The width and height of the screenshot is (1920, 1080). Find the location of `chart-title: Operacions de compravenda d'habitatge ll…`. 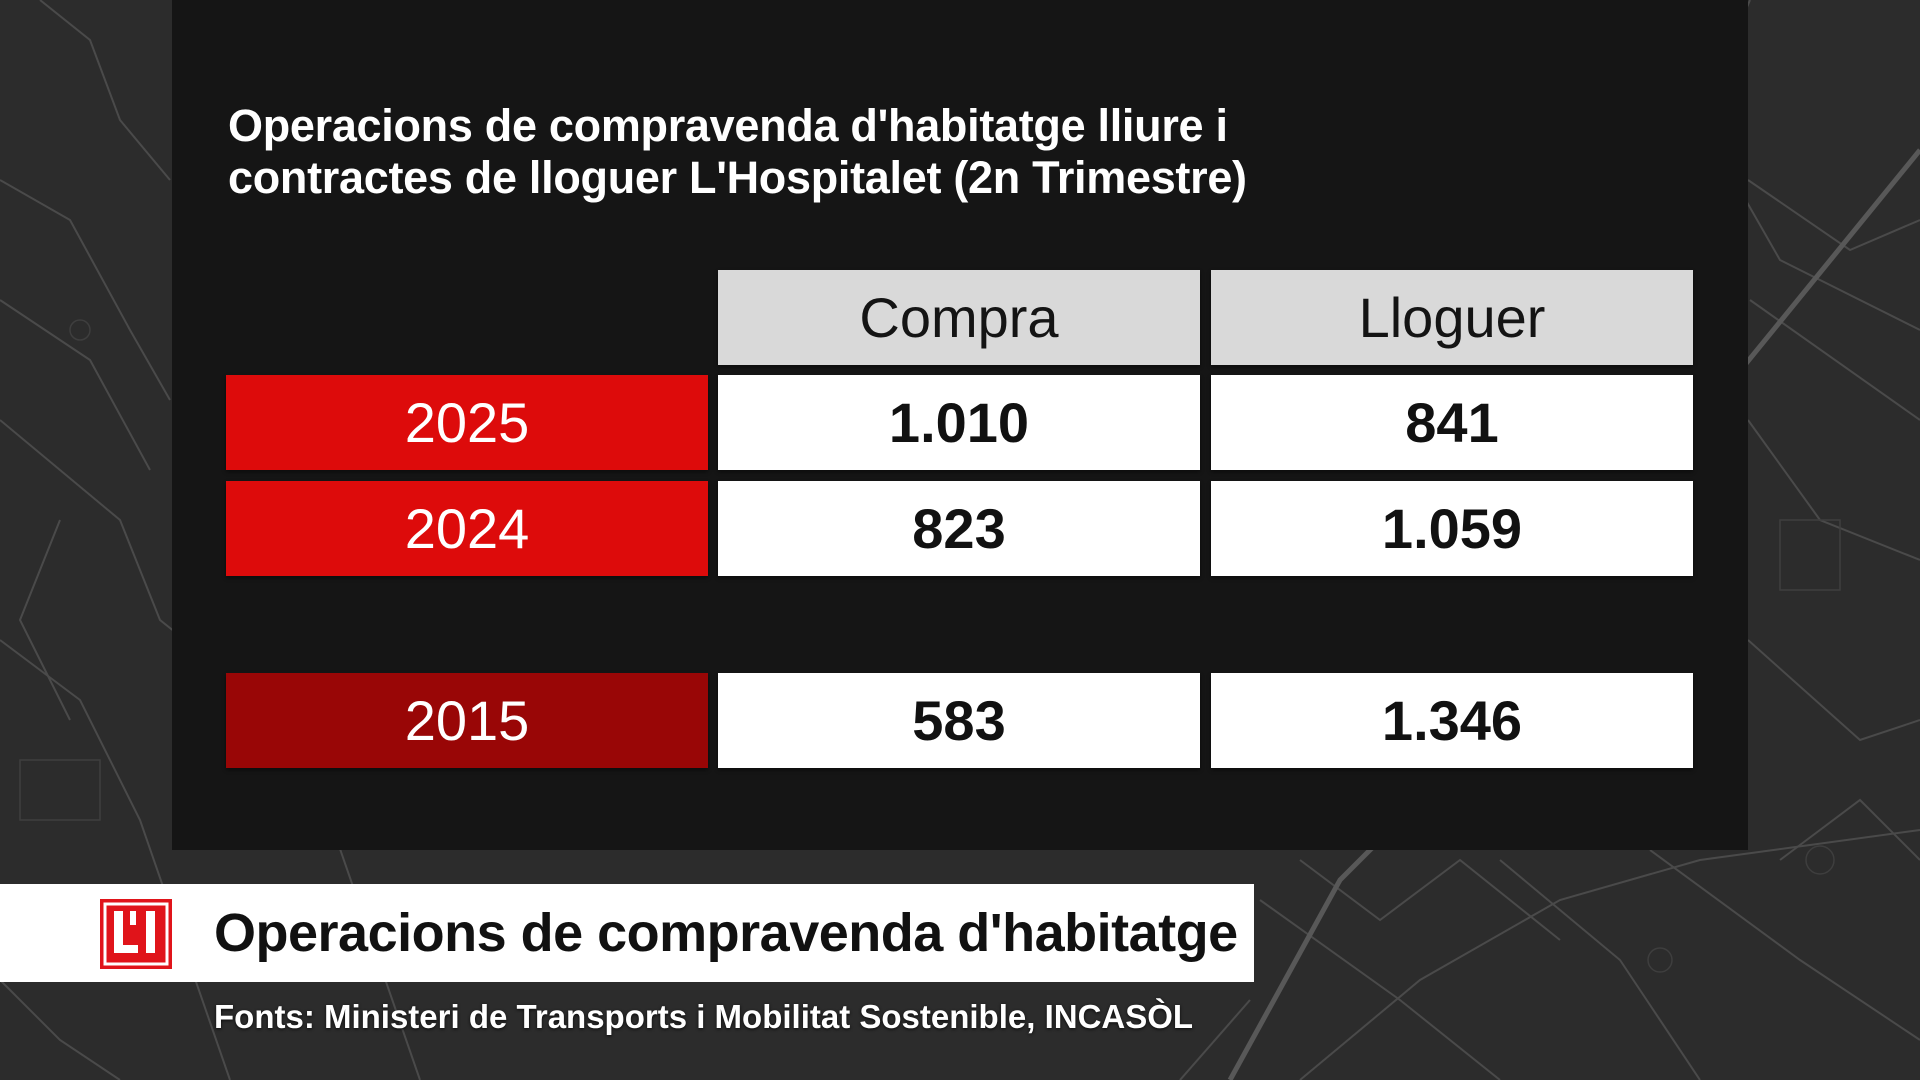

chart-title: Operacions de compravenda d'habitatge ll… is located at coordinates (778, 152).